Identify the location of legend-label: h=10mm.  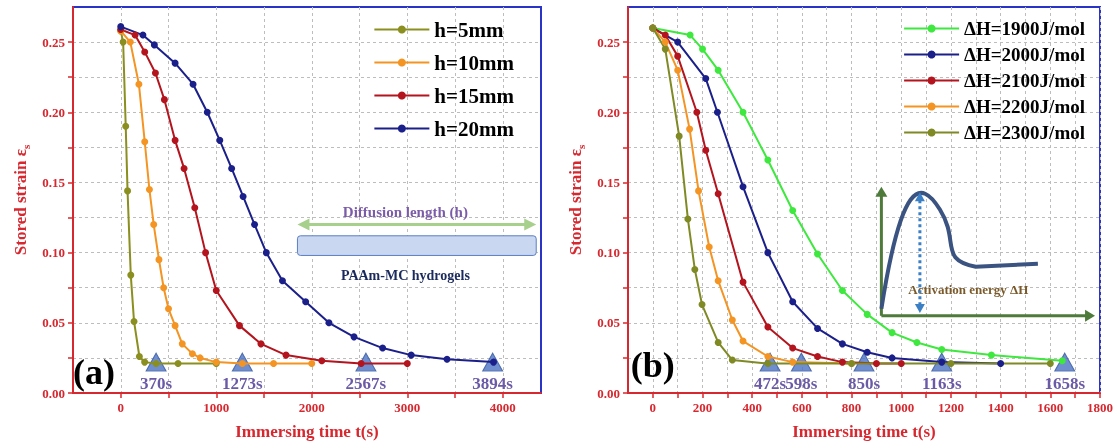
(474, 62).